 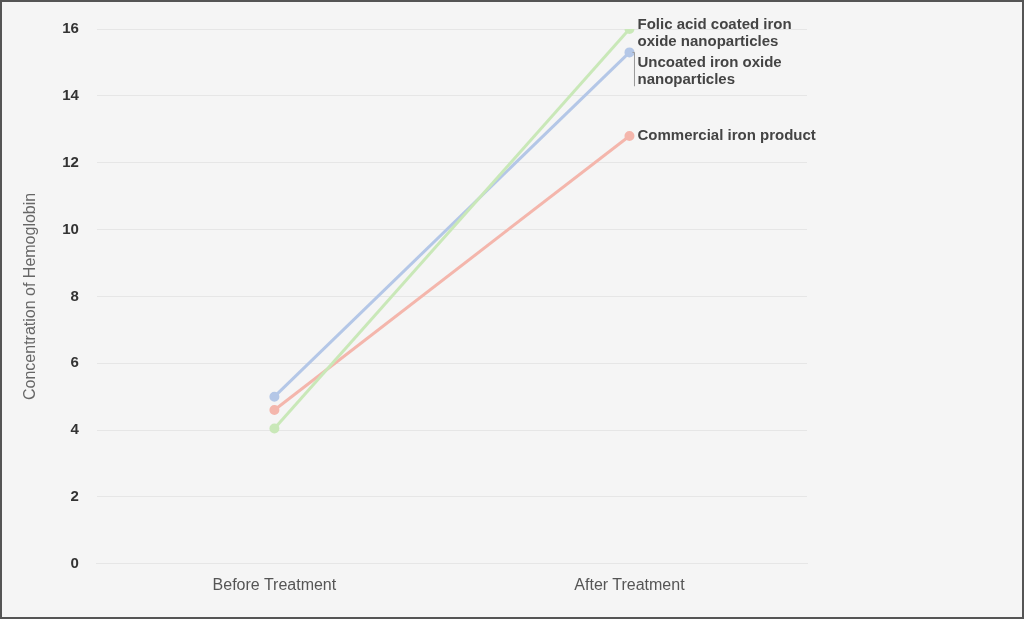 What do you see at coordinates (30, 296) in the screenshot?
I see `y-axis-title: Concentration of Hemoglobin` at bounding box center [30, 296].